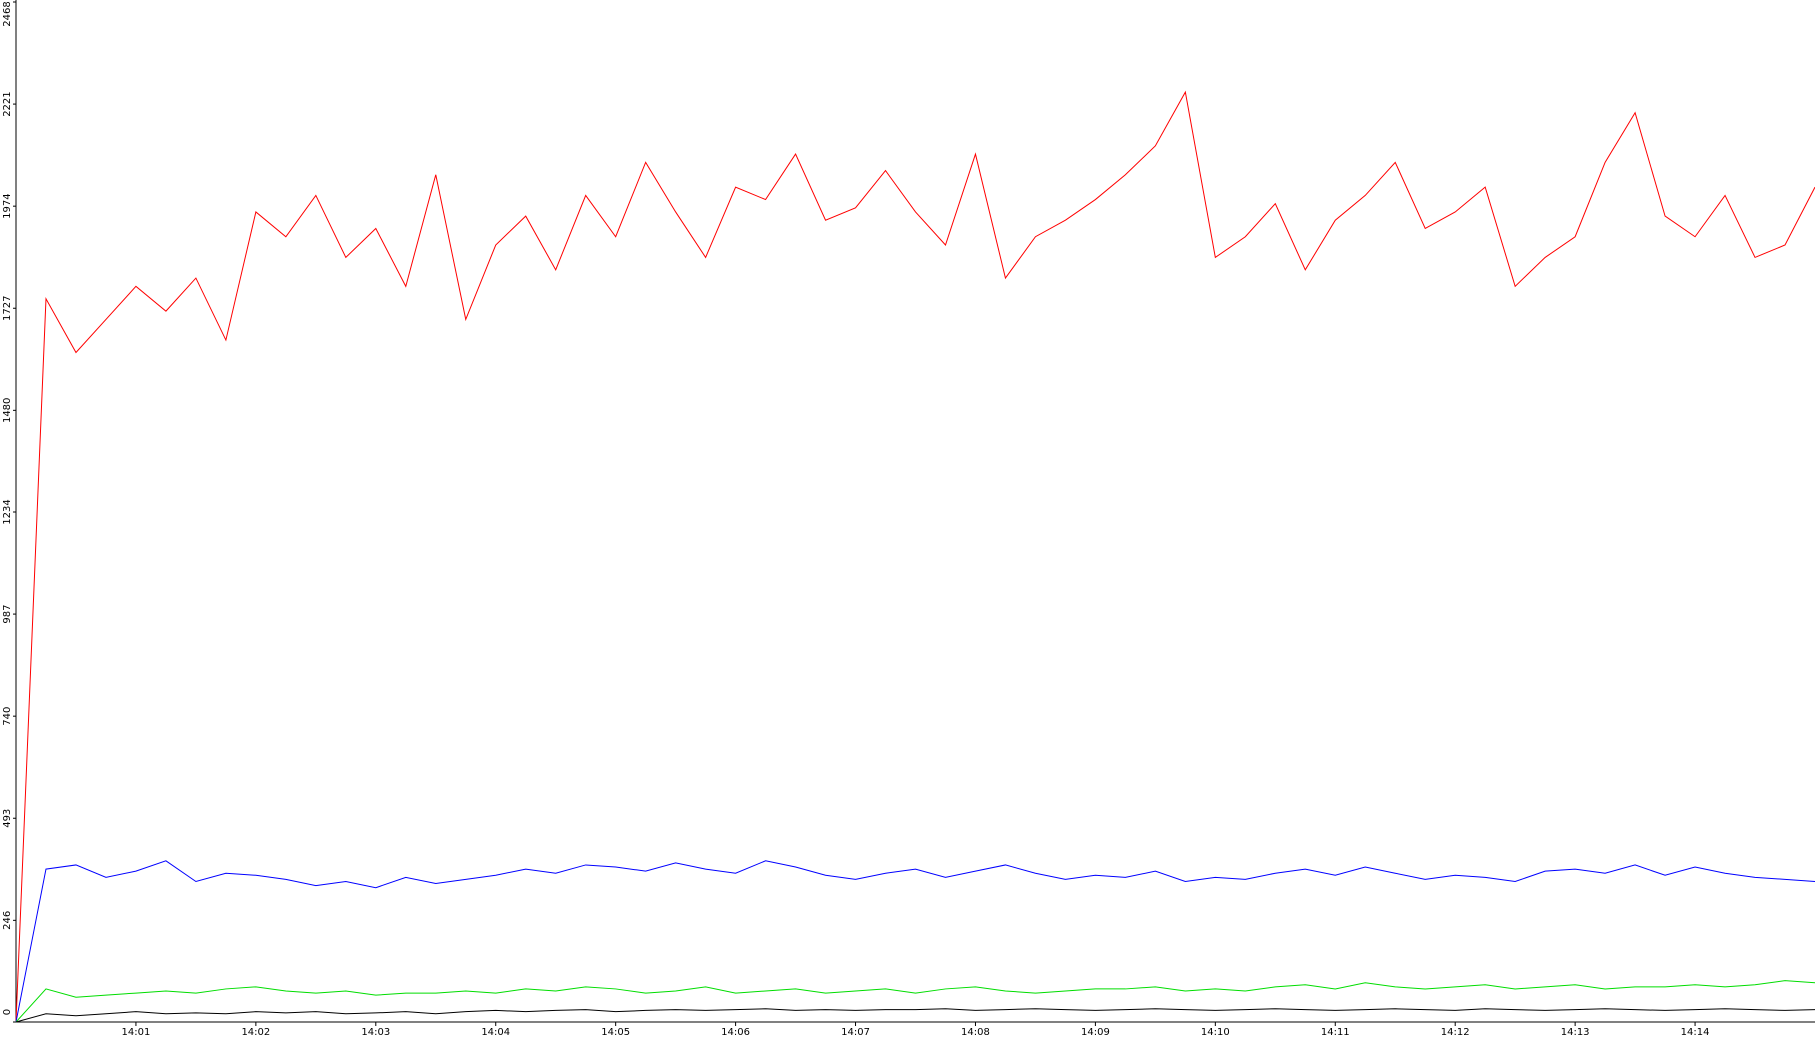  What do you see at coordinates (7, 103) in the screenshot?
I see `y-tick-label: 2221` at bounding box center [7, 103].